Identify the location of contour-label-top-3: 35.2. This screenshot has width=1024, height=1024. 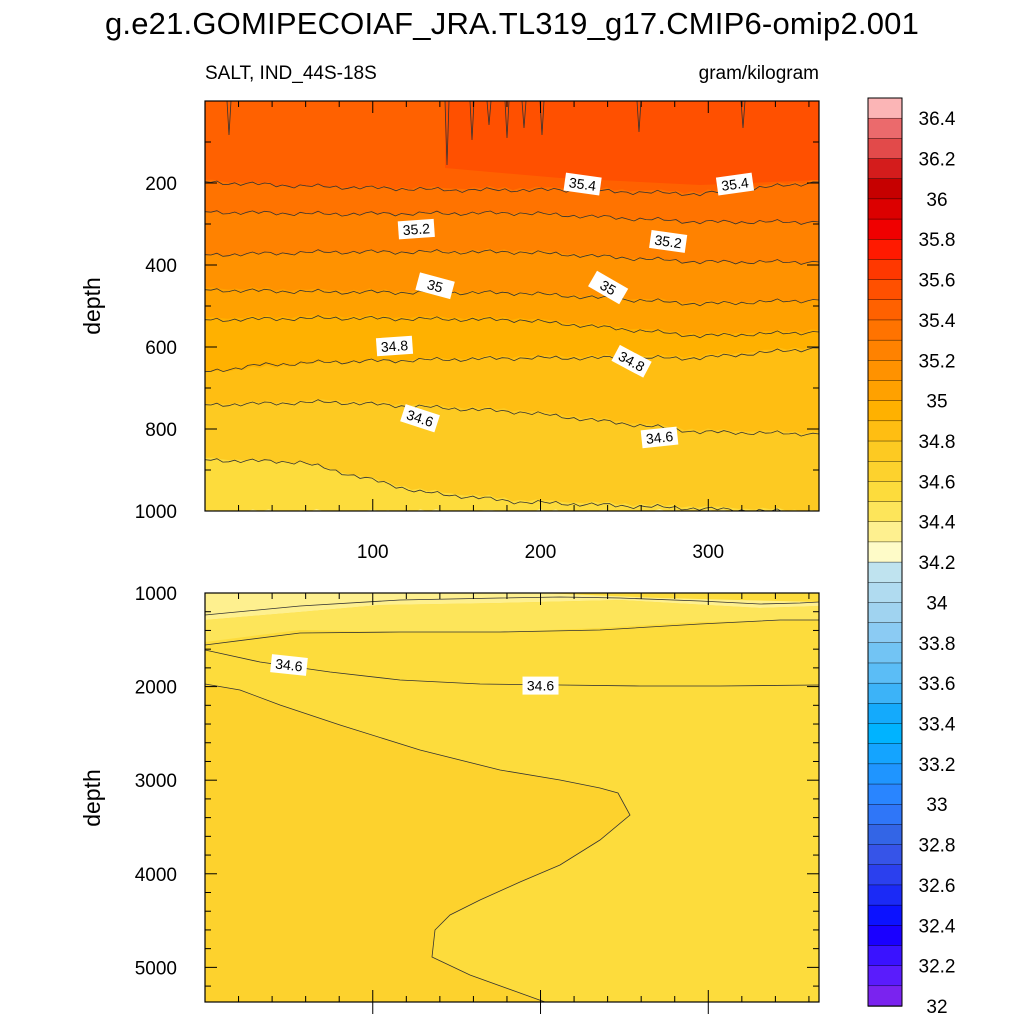
(668, 241).